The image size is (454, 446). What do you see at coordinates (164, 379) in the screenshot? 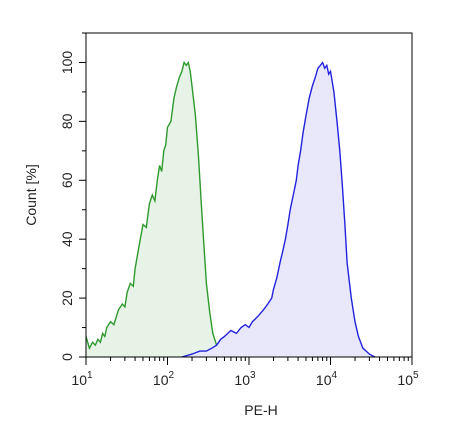
I see `x-tick-label: 10²` at bounding box center [164, 379].